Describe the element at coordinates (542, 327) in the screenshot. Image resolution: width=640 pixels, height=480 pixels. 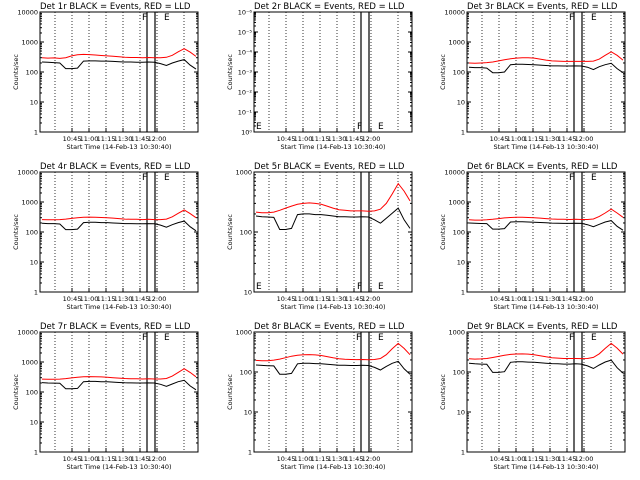
I see `panel-title: Det 9r BLACK = Events, RED = LLD` at that location.